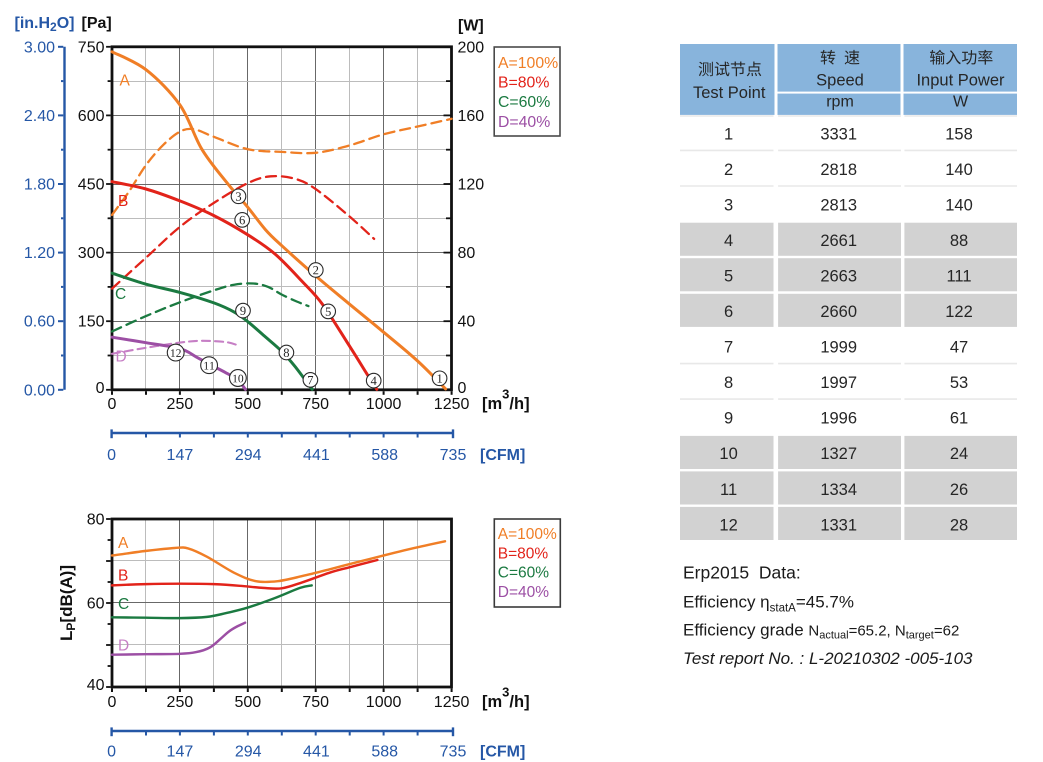  What do you see at coordinates (959, 454) in the screenshot?
I see `svg-text: 24` at bounding box center [959, 454].